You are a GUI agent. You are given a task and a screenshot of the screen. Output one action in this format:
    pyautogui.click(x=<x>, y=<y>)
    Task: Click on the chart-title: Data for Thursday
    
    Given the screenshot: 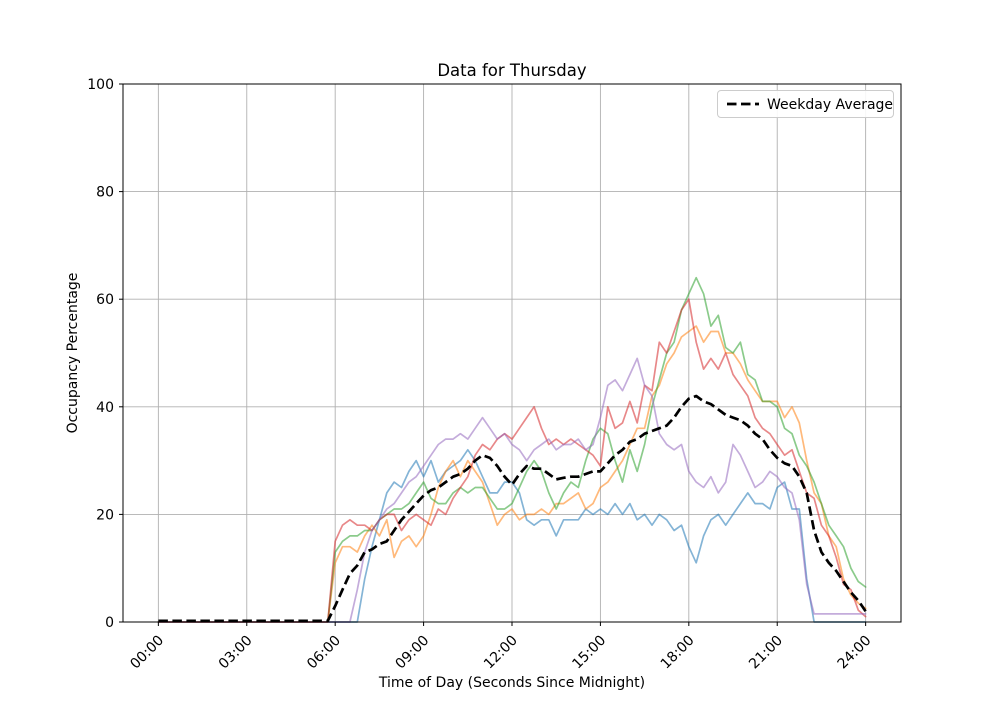 What is the action you would take?
    pyautogui.click(x=512, y=70)
    